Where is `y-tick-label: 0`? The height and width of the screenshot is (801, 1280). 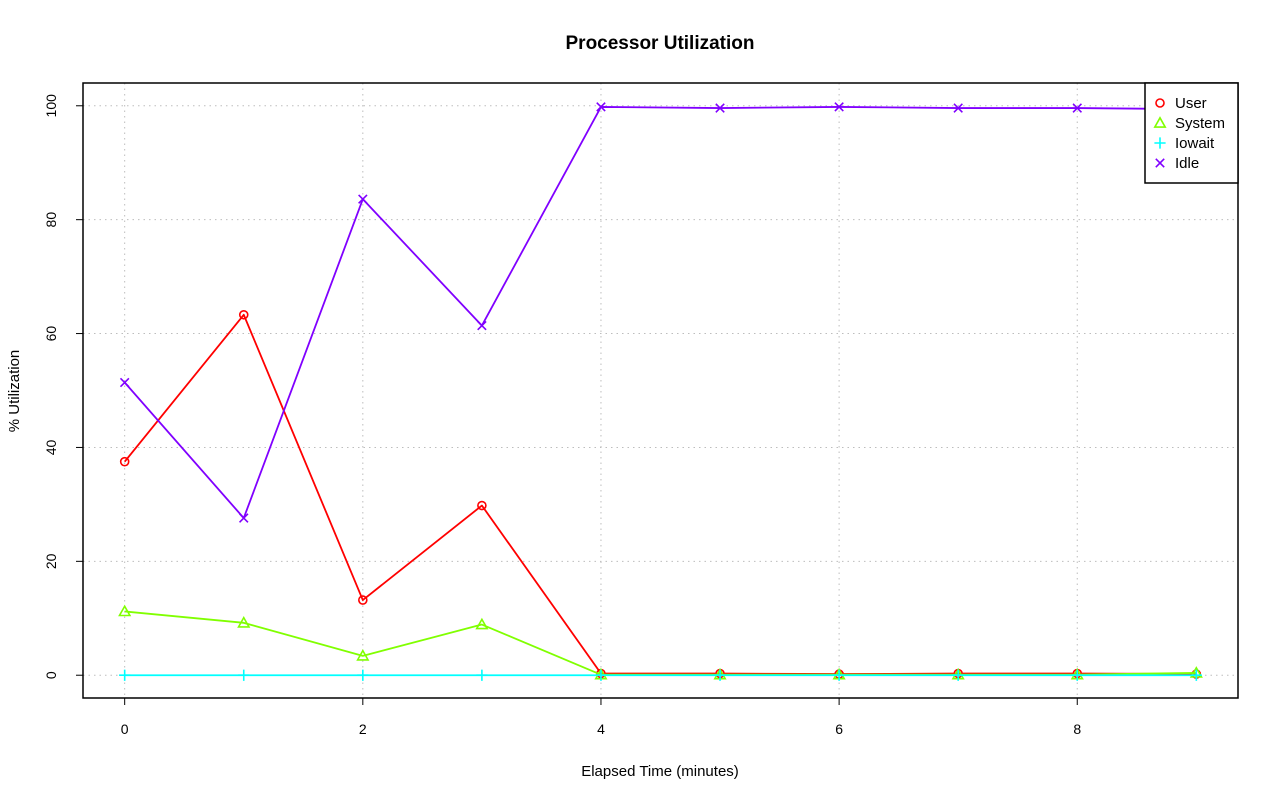
y-tick-label: 0 is located at coordinates (51, 675).